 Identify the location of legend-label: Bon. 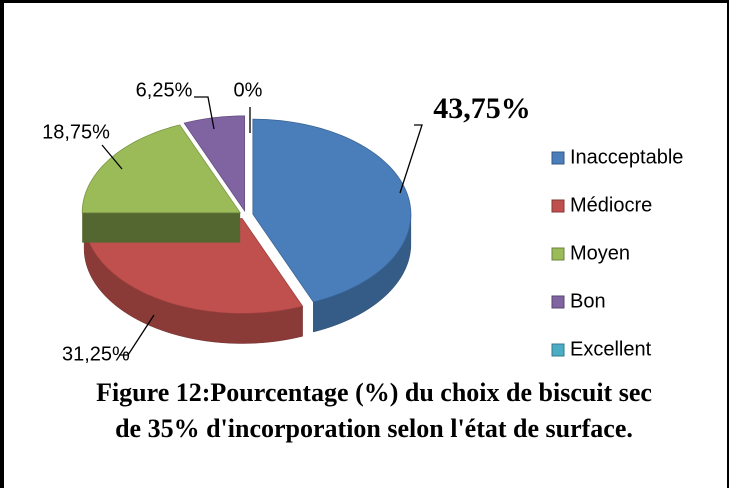
(588, 301).